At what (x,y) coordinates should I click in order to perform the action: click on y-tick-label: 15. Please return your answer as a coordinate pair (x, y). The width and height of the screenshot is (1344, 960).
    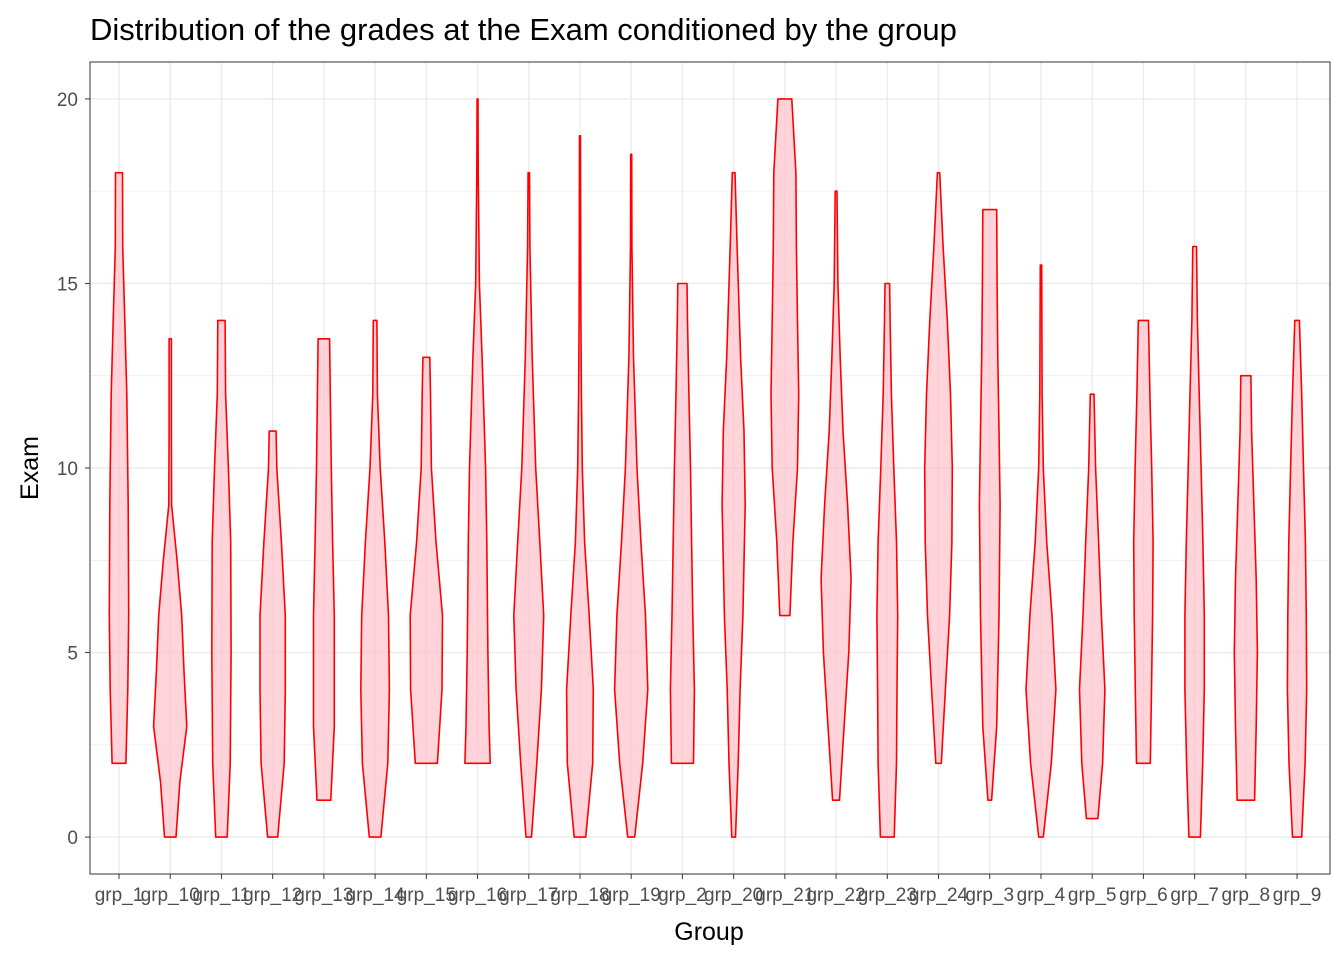
    Looking at the image, I should click on (67, 284).